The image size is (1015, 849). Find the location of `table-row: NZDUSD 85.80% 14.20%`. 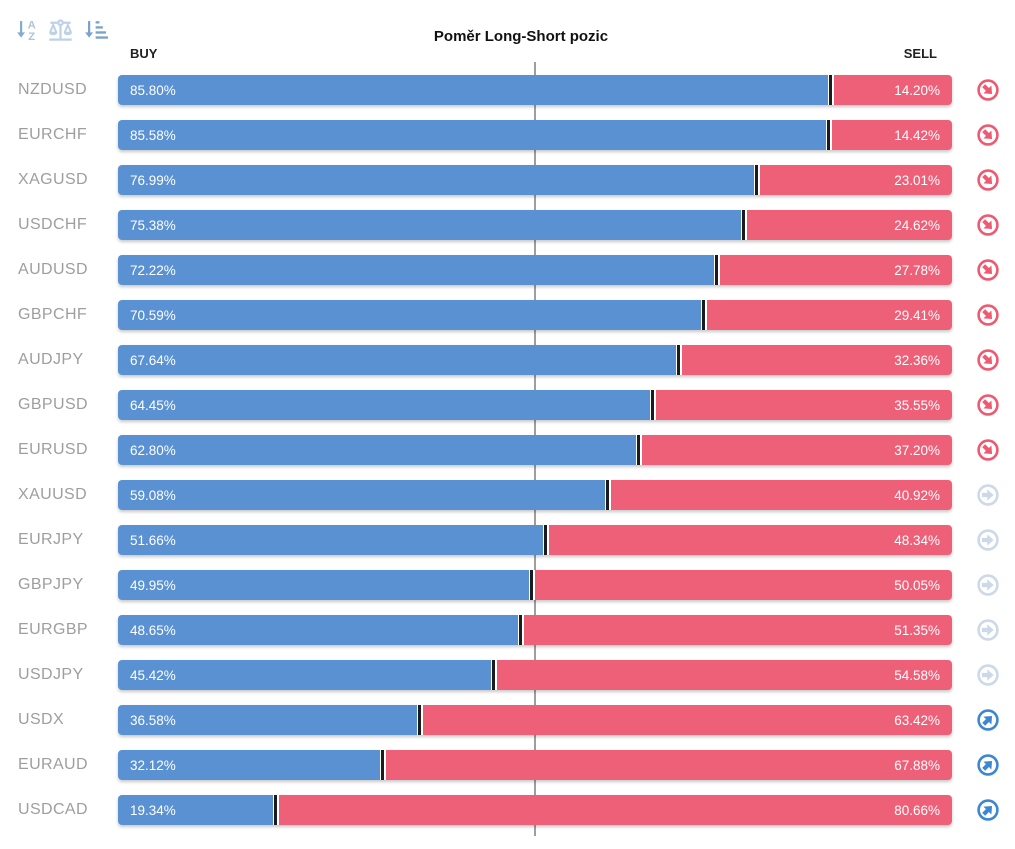

table-row: NZDUSD 85.80% 14.20% is located at coordinates (507, 97).